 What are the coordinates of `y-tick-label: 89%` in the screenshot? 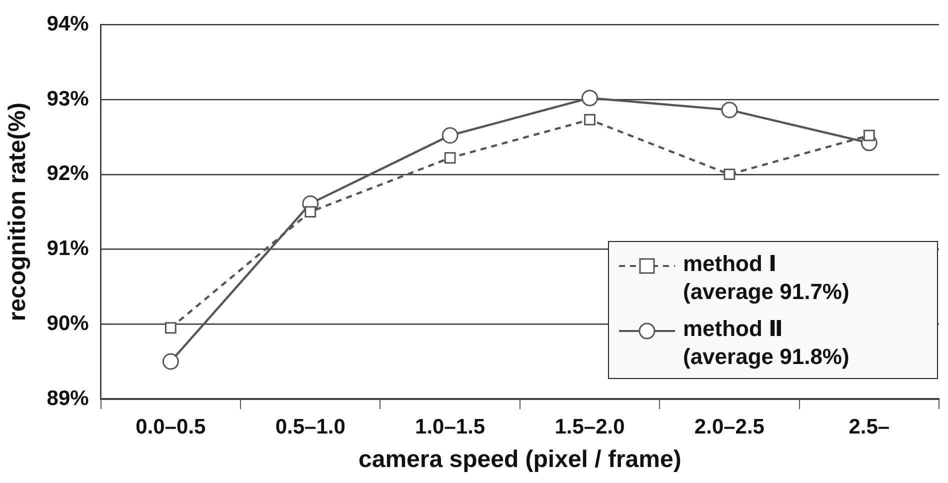 It's located at (68, 398).